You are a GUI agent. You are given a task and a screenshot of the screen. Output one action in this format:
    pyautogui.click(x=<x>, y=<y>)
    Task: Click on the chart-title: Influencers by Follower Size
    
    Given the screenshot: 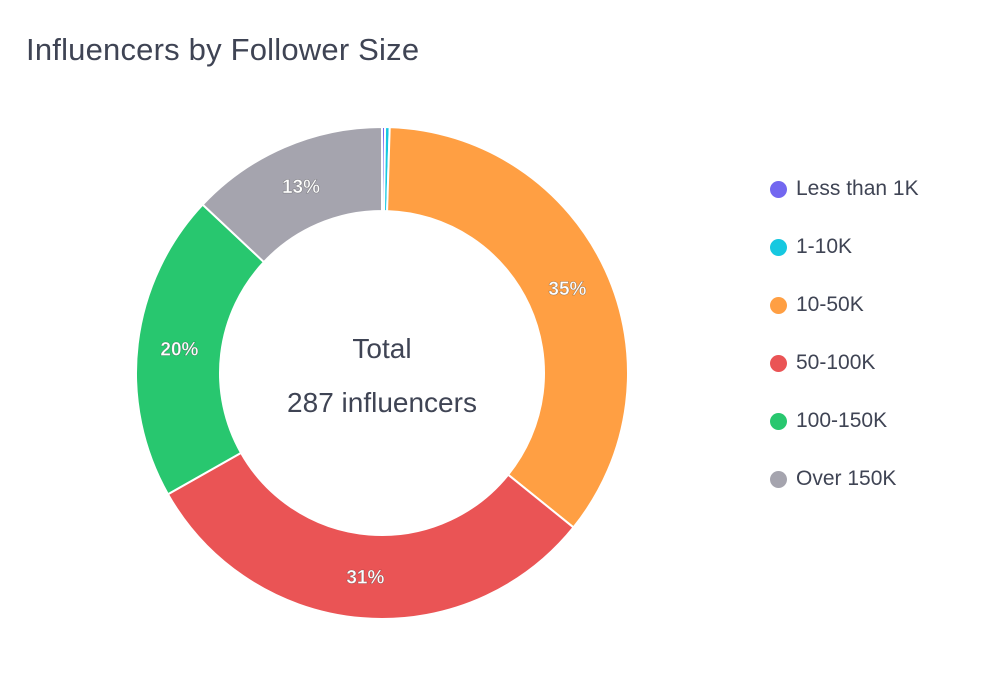 What is the action you would take?
    pyautogui.click(x=223, y=49)
    